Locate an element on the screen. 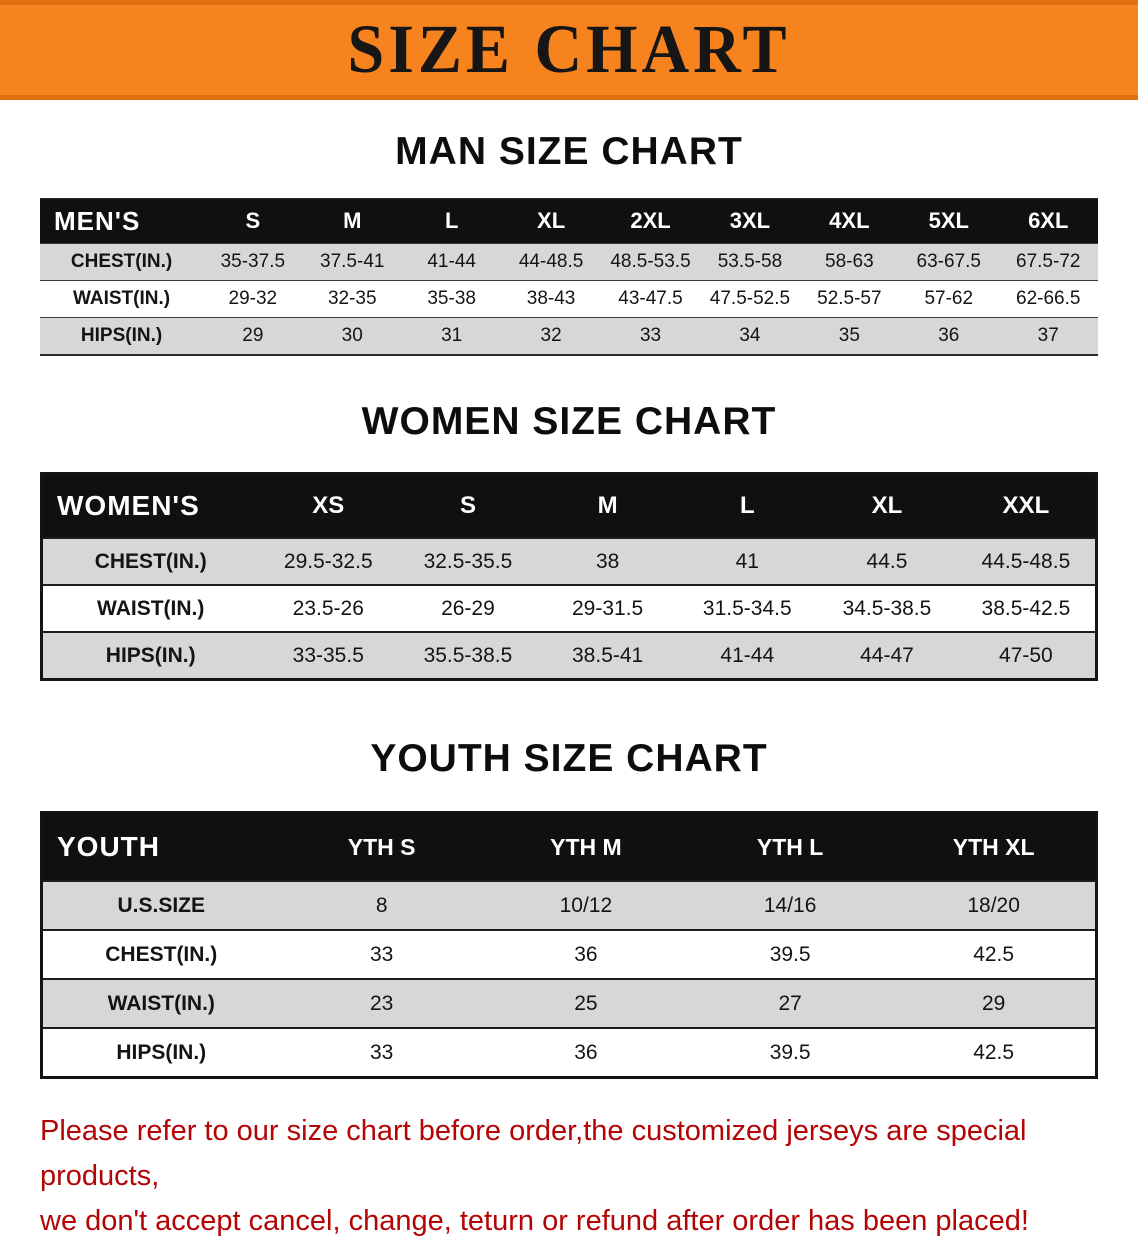 The image size is (1138, 1244). table-row: HIPS(IN.) 33 36 39.5 42.5 is located at coordinates (569, 1052).